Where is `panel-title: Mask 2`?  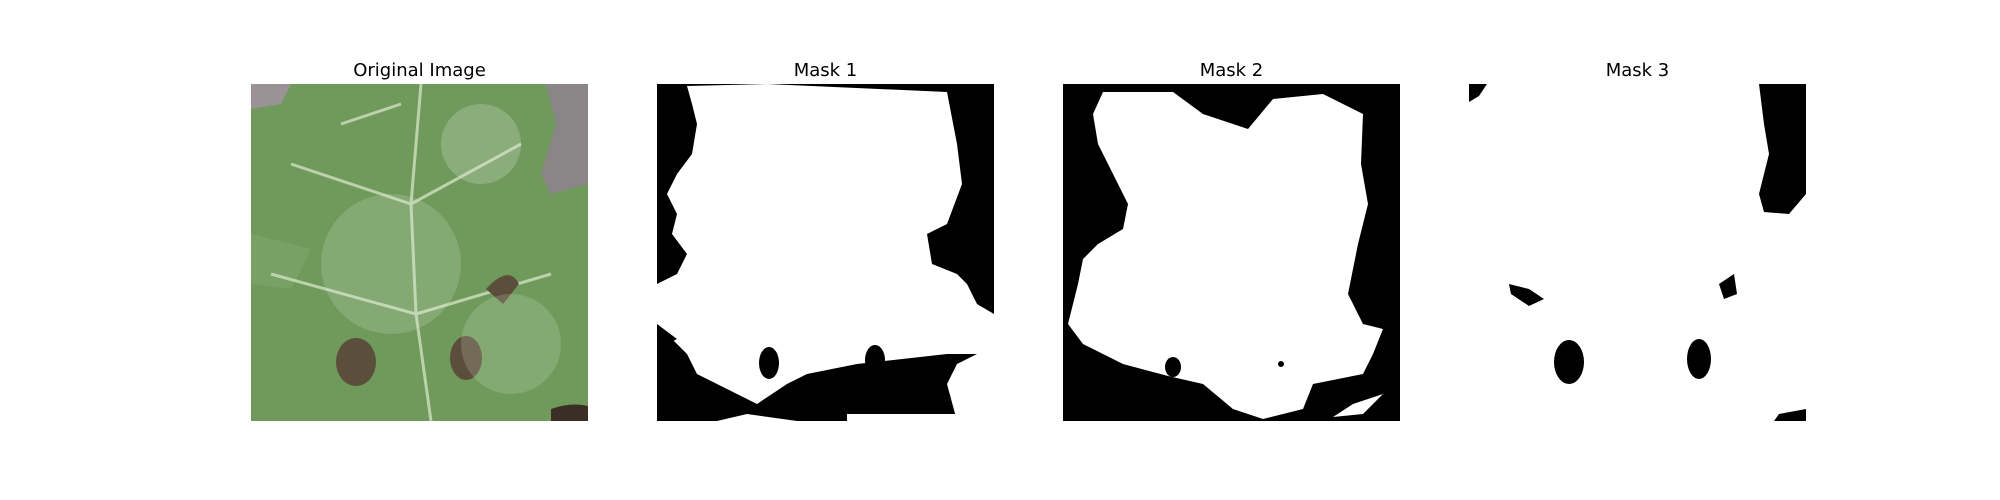 panel-title: Mask 2 is located at coordinates (1231, 70).